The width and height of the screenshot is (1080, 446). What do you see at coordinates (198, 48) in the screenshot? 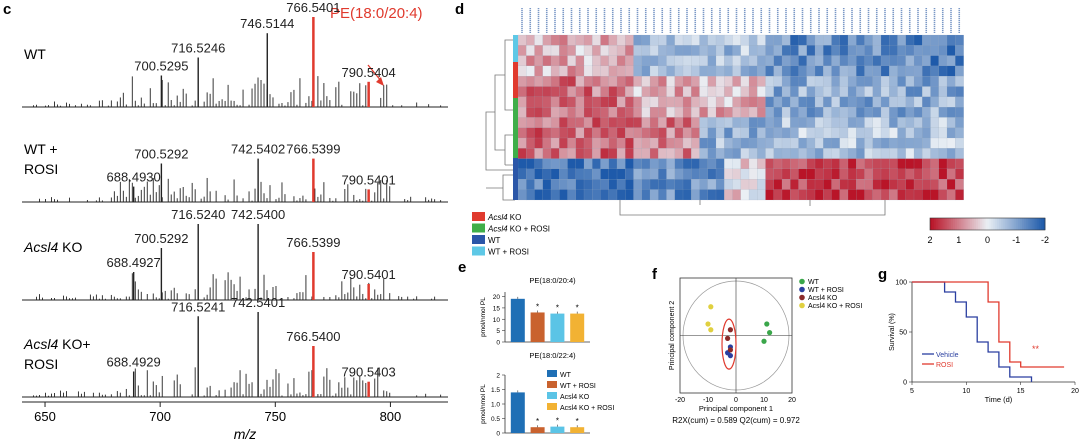
I see `peak-label: 716.5246` at bounding box center [198, 48].